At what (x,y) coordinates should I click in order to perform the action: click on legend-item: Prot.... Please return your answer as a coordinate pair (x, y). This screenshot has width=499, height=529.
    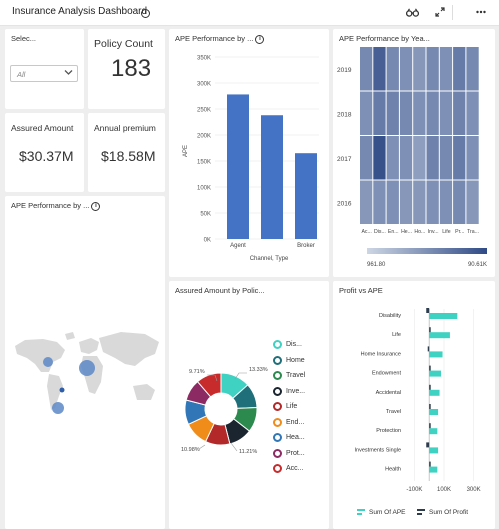
    Looking at the image, I should click on (289, 453).